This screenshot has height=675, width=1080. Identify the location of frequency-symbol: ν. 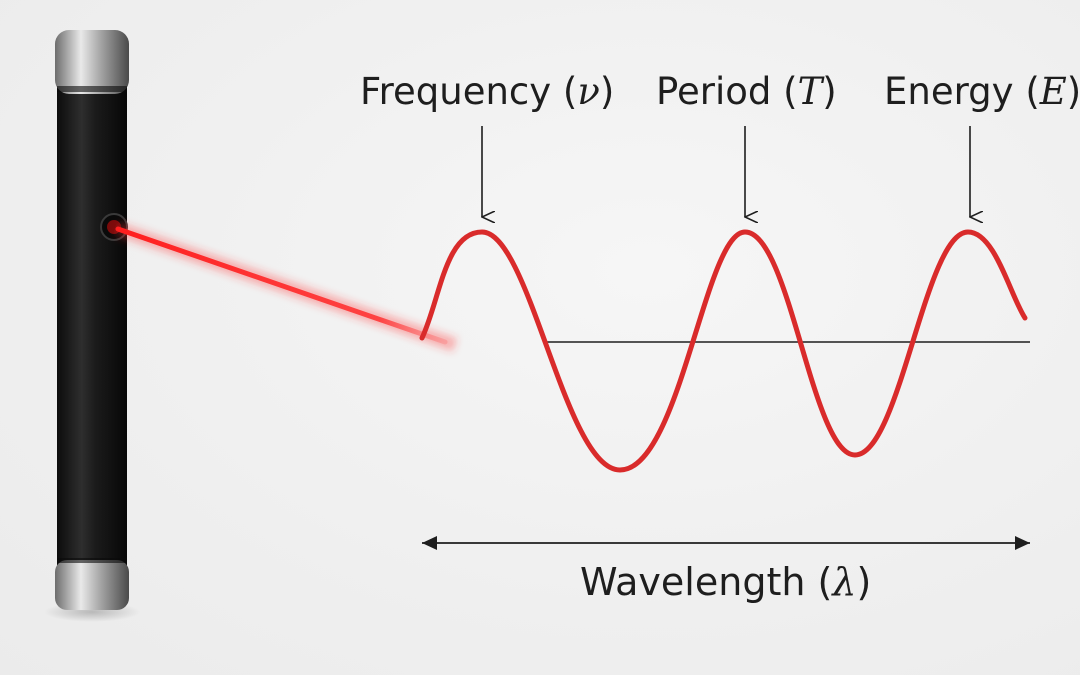
(588, 91).